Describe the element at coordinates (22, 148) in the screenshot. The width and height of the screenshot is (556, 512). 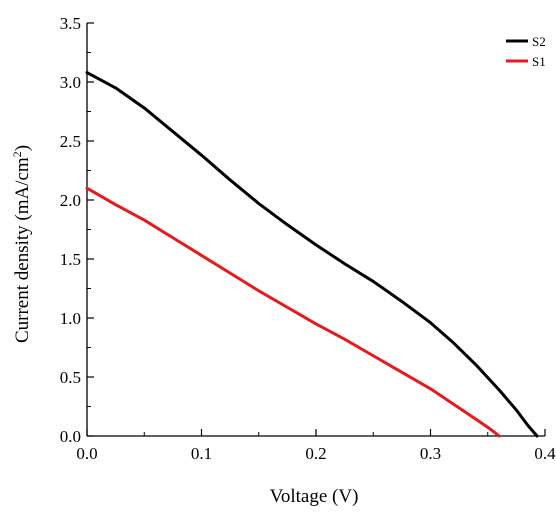
I see `y-axis-title-close: )` at that location.